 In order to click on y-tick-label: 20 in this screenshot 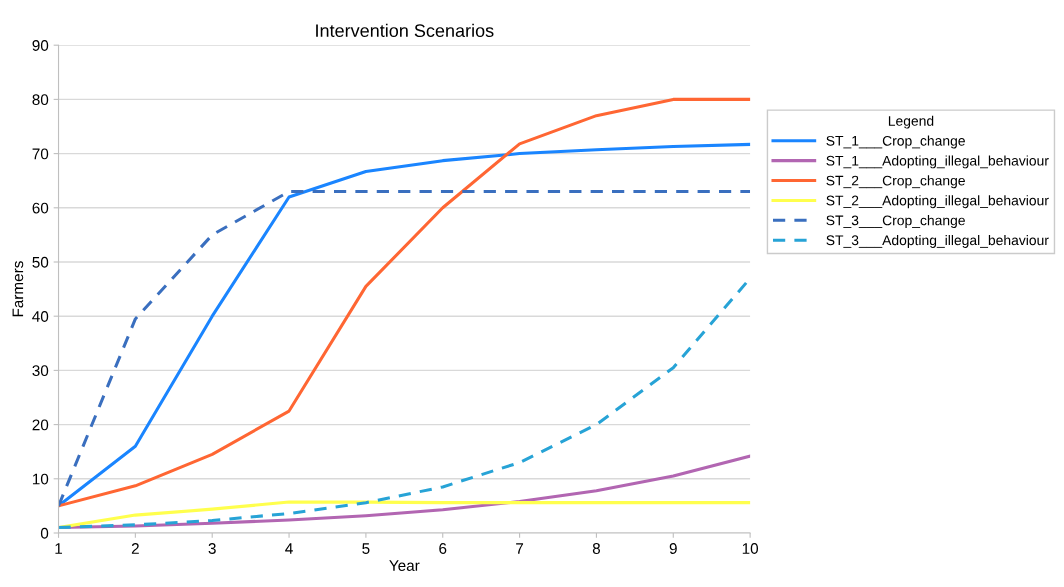, I will do `click(40, 425)`.